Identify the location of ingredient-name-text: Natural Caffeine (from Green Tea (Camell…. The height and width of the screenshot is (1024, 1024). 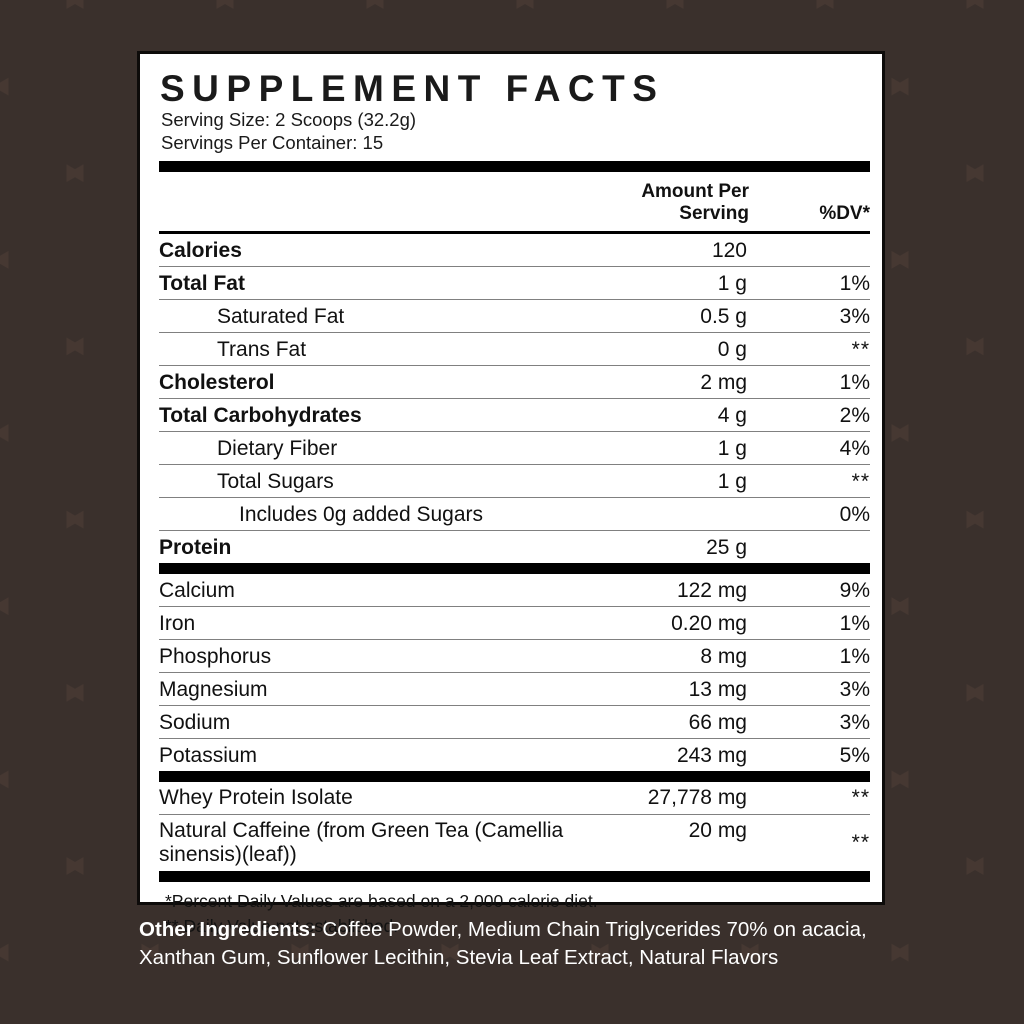
(361, 843).